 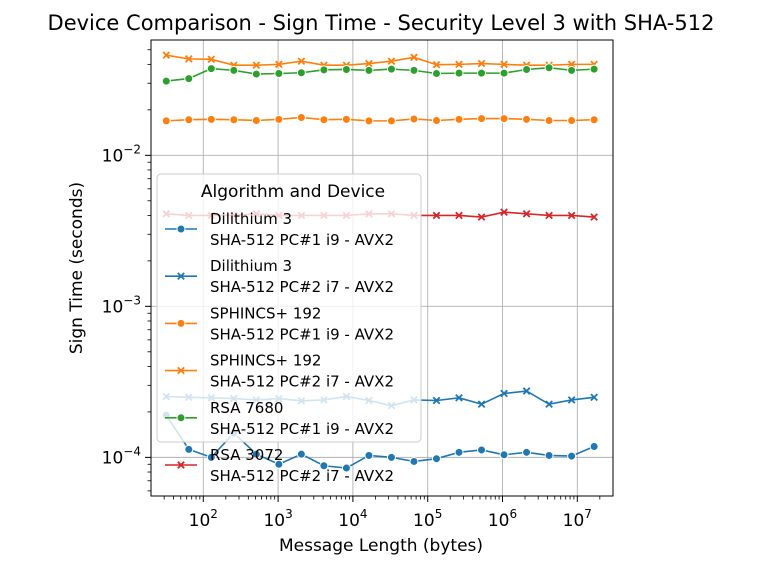 What do you see at coordinates (246, 455) in the screenshot?
I see `legend-label: RSA 3072` at bounding box center [246, 455].